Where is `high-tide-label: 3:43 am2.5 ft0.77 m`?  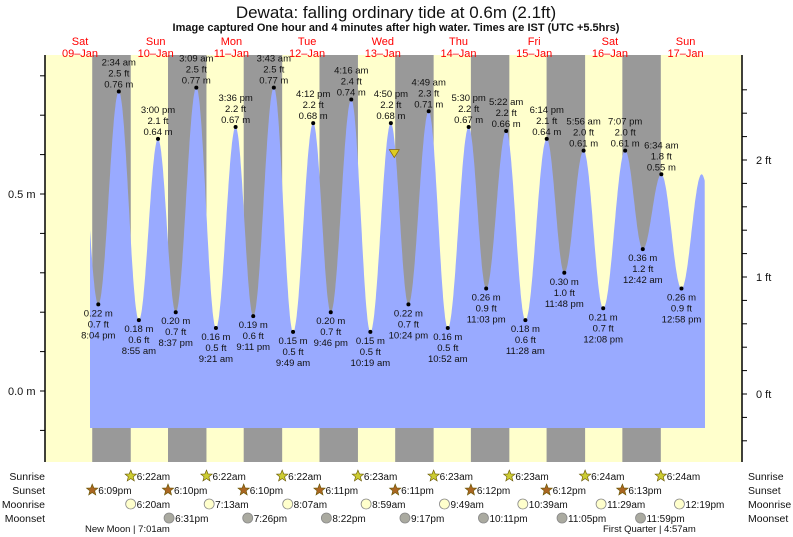
high-tide-label: 3:43 am2.5 ft0.77 m is located at coordinates (274, 70).